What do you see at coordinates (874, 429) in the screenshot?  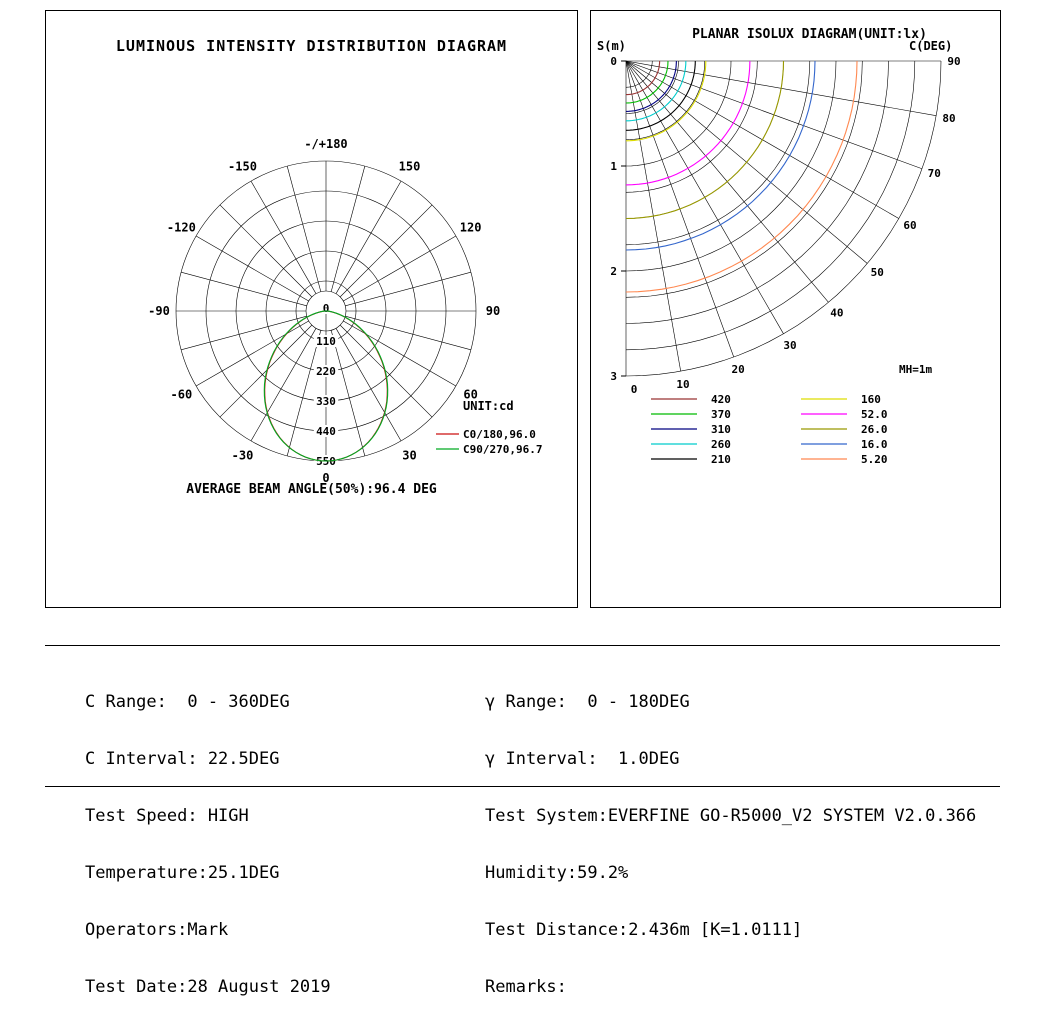 I see `svg-text: 26.0` at bounding box center [874, 429].